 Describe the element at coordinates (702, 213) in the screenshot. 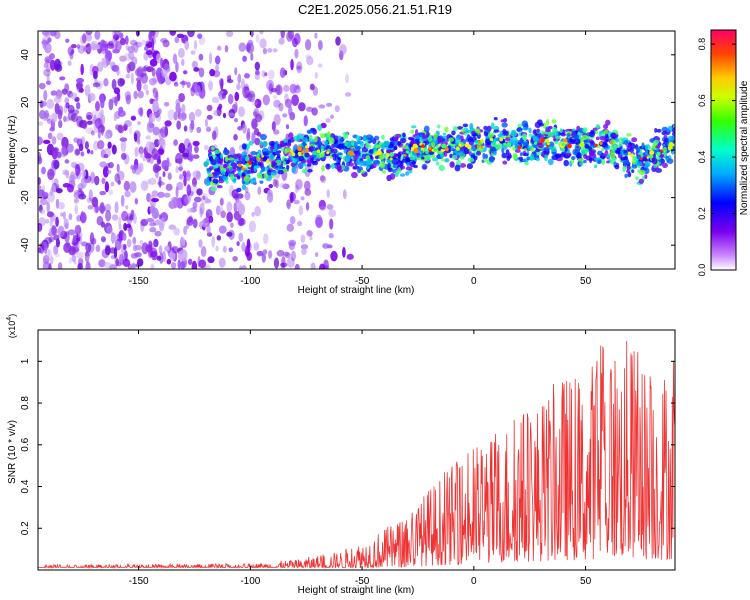

I see `colorbar-tick-label: 0.2` at that location.